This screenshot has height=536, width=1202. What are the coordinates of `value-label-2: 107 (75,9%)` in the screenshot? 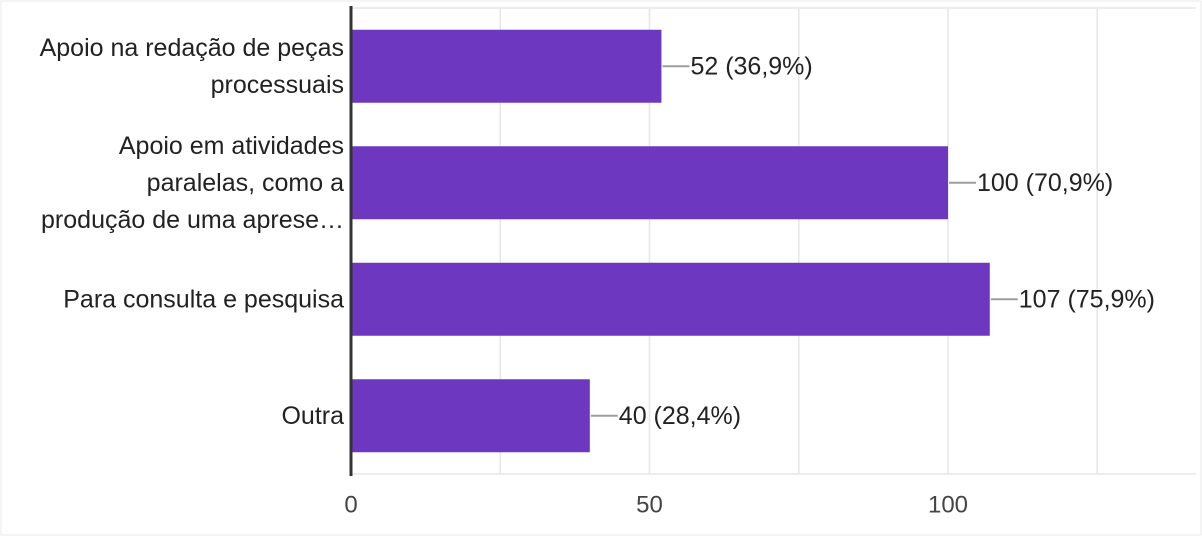 It's located at (1087, 299).